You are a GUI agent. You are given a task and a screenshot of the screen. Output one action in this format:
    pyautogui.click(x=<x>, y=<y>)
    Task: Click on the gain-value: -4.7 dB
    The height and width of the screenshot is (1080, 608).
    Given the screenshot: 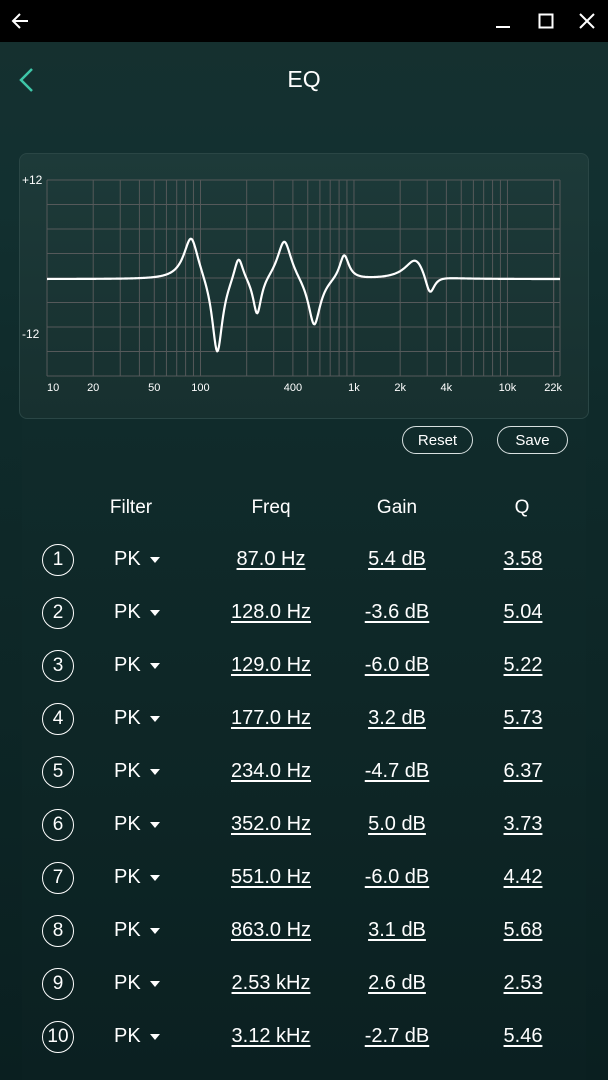 What is the action you would take?
    pyautogui.click(x=397, y=771)
    